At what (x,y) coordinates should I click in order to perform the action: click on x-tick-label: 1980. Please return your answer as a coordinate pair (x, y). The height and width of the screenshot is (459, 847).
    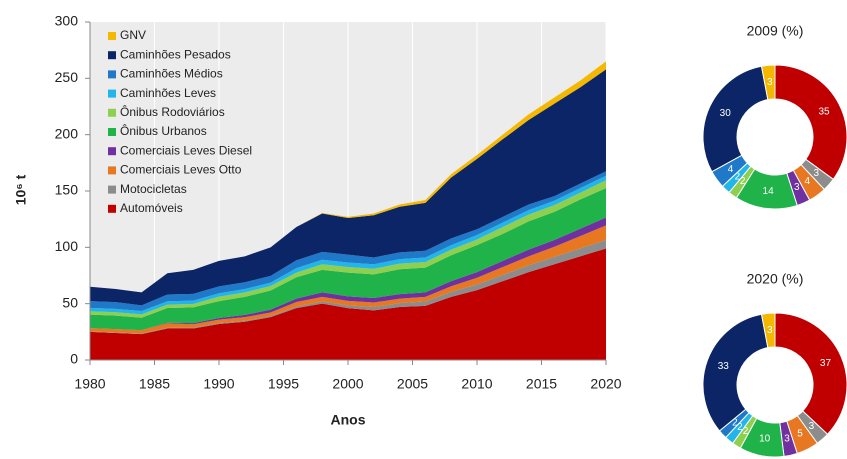
    Looking at the image, I should click on (89, 384).